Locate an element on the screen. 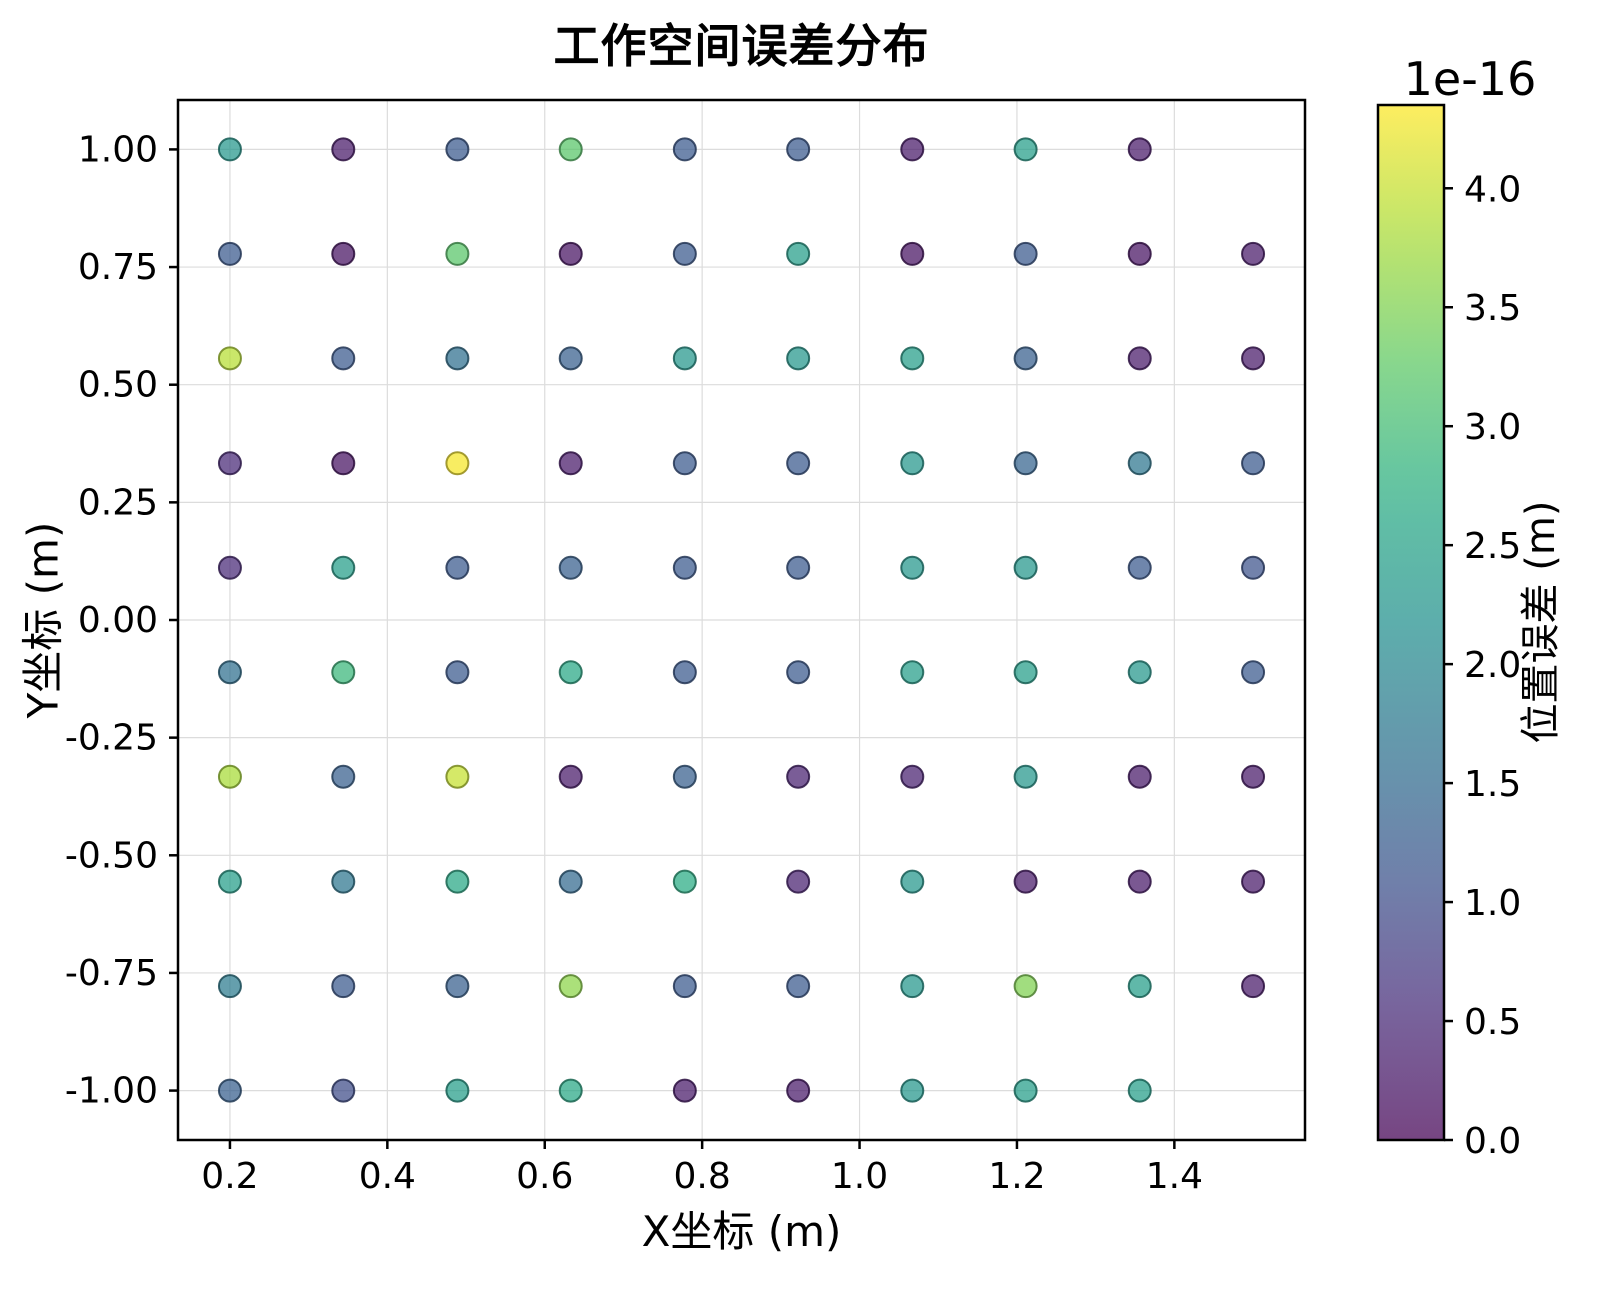 The width and height of the screenshot is (1600, 1291). colorbar-tick-label: 3.5 is located at coordinates (1492, 308).